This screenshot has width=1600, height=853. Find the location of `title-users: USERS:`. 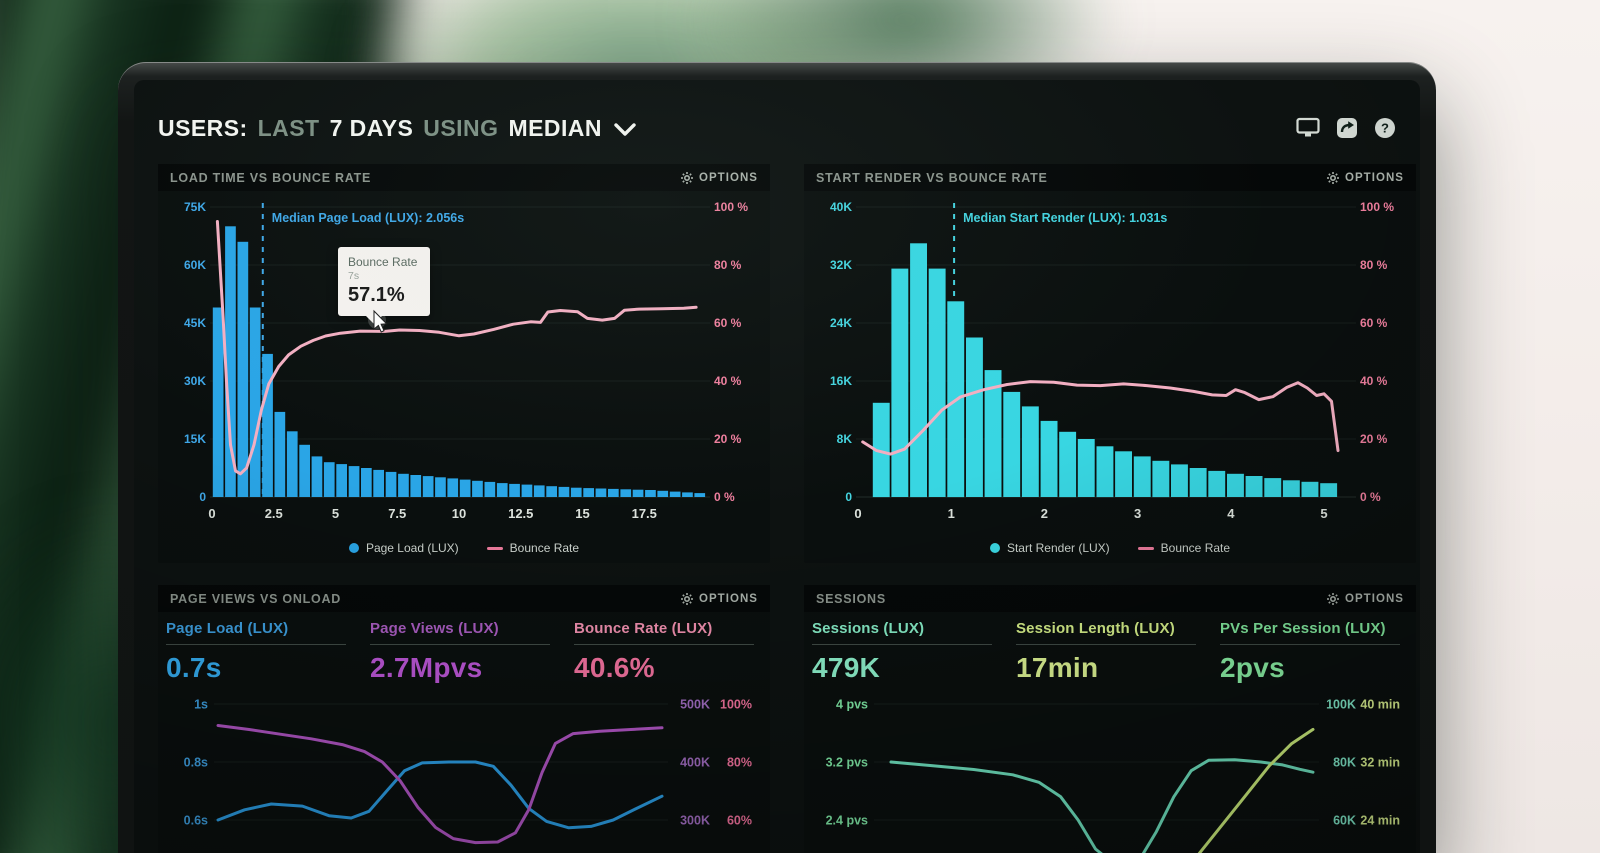

title-users: USERS: is located at coordinates (203, 127).